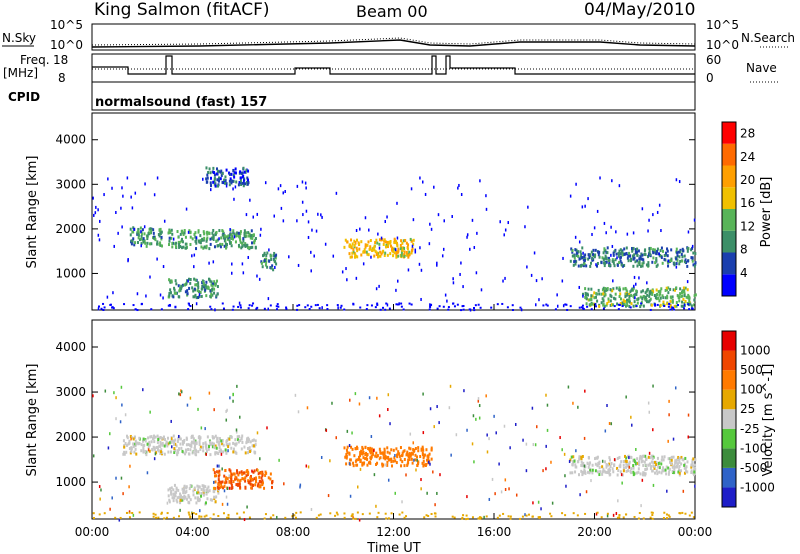  Describe the element at coordinates (729, 263) in the screenshot. I see `colorbar-segment` at that location.